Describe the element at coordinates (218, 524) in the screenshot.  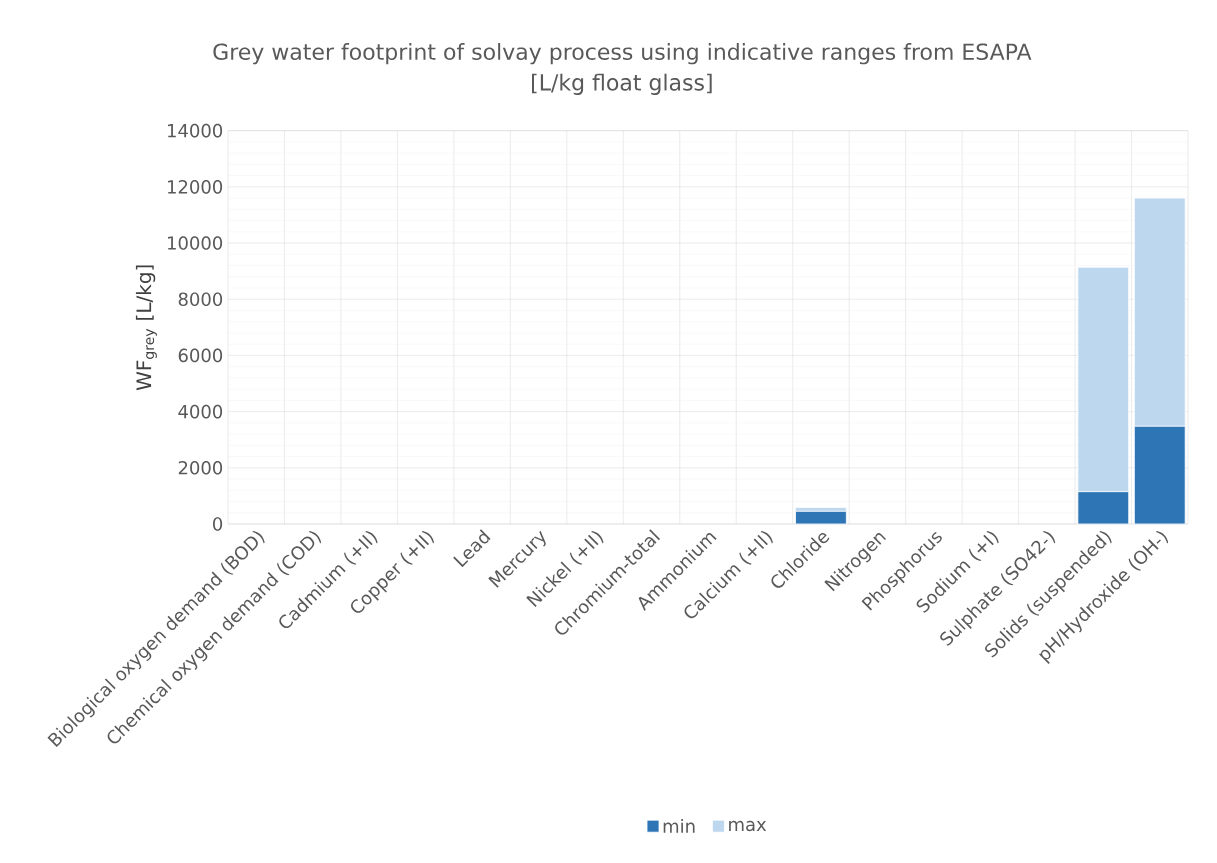
I see `y-tick-label: 0` at that location.